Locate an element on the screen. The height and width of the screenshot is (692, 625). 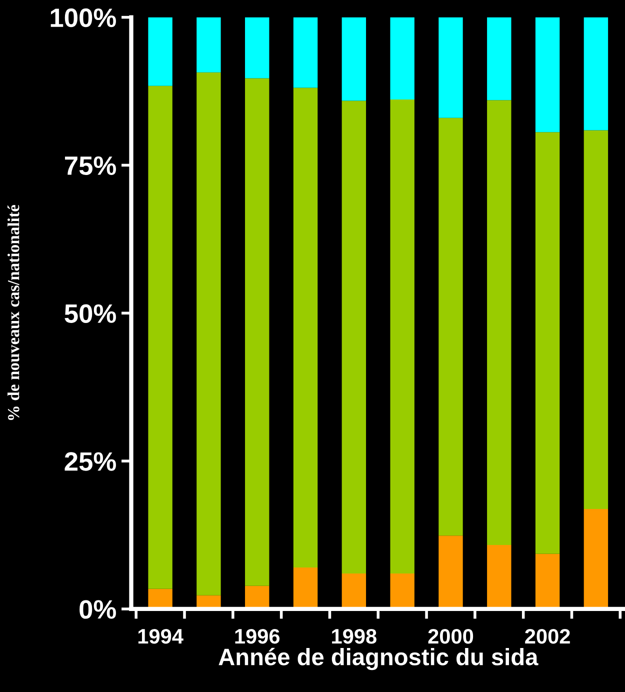
y-tick-label: 25% is located at coordinates (90, 461).